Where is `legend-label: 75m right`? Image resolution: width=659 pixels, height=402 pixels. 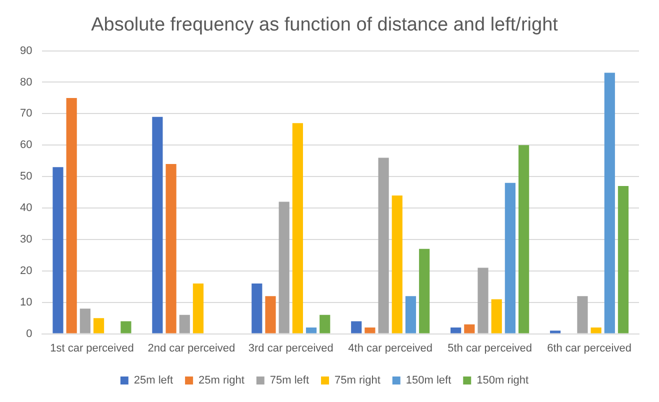
legend-label: 75m right is located at coordinates (357, 380).